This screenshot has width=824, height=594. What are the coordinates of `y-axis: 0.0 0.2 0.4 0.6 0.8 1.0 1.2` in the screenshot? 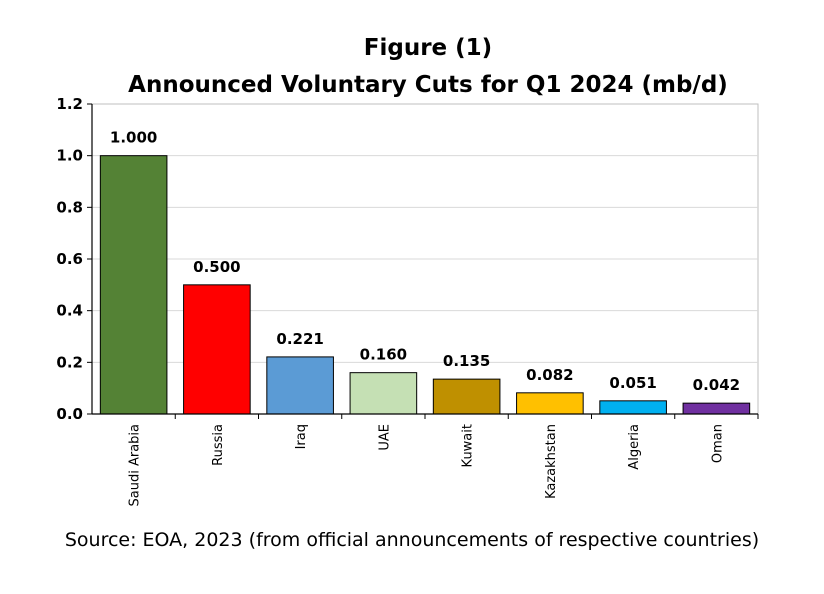 It's located at (74, 259).